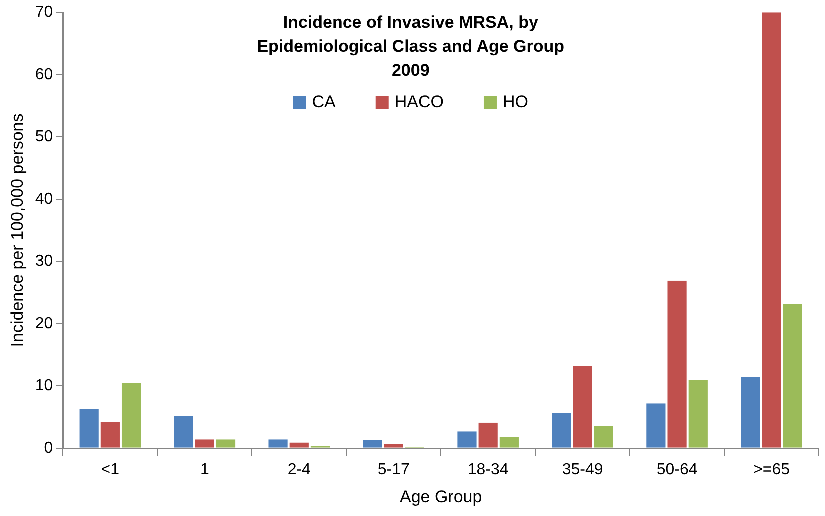  I want to click on x-tick-label: >=65, so click(772, 469).